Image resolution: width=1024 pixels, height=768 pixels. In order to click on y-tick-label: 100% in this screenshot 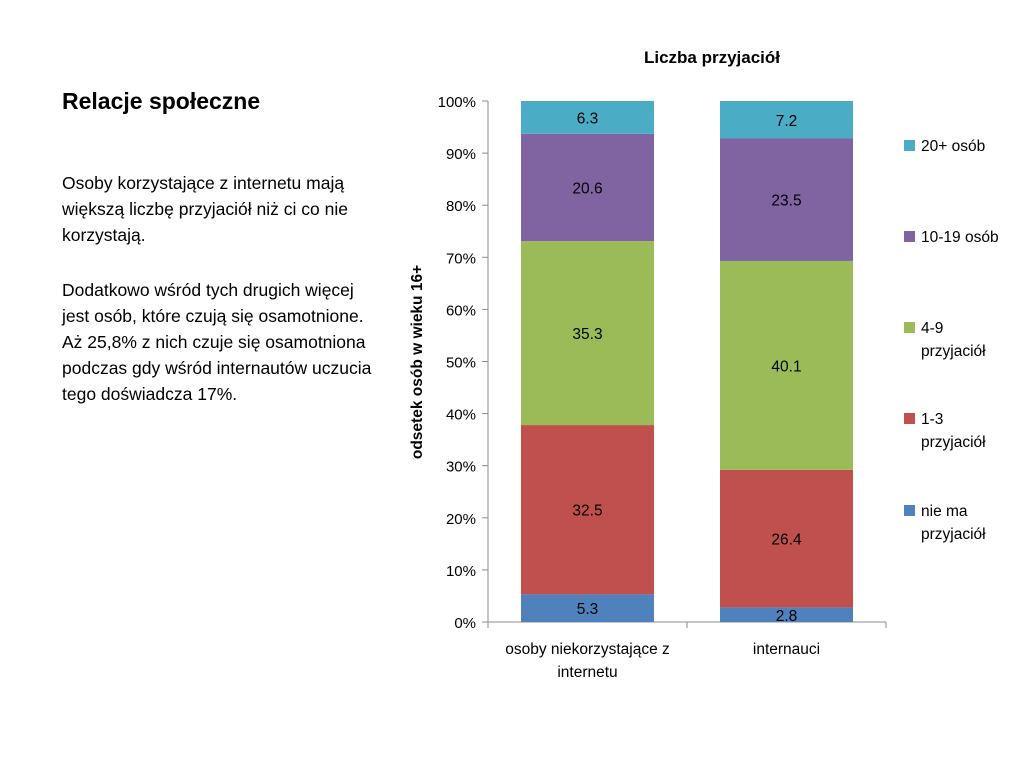, I will do `click(457, 102)`.